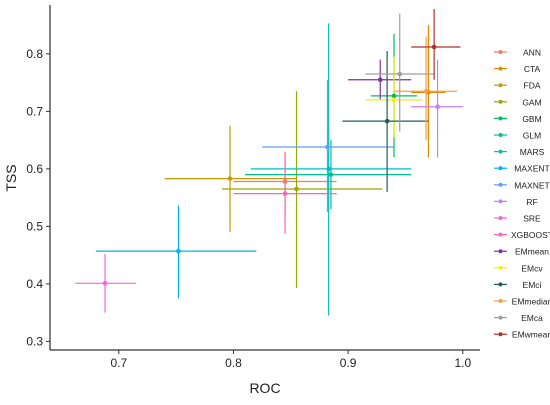  I want to click on legend-label: MAXENT, so click(531, 169).